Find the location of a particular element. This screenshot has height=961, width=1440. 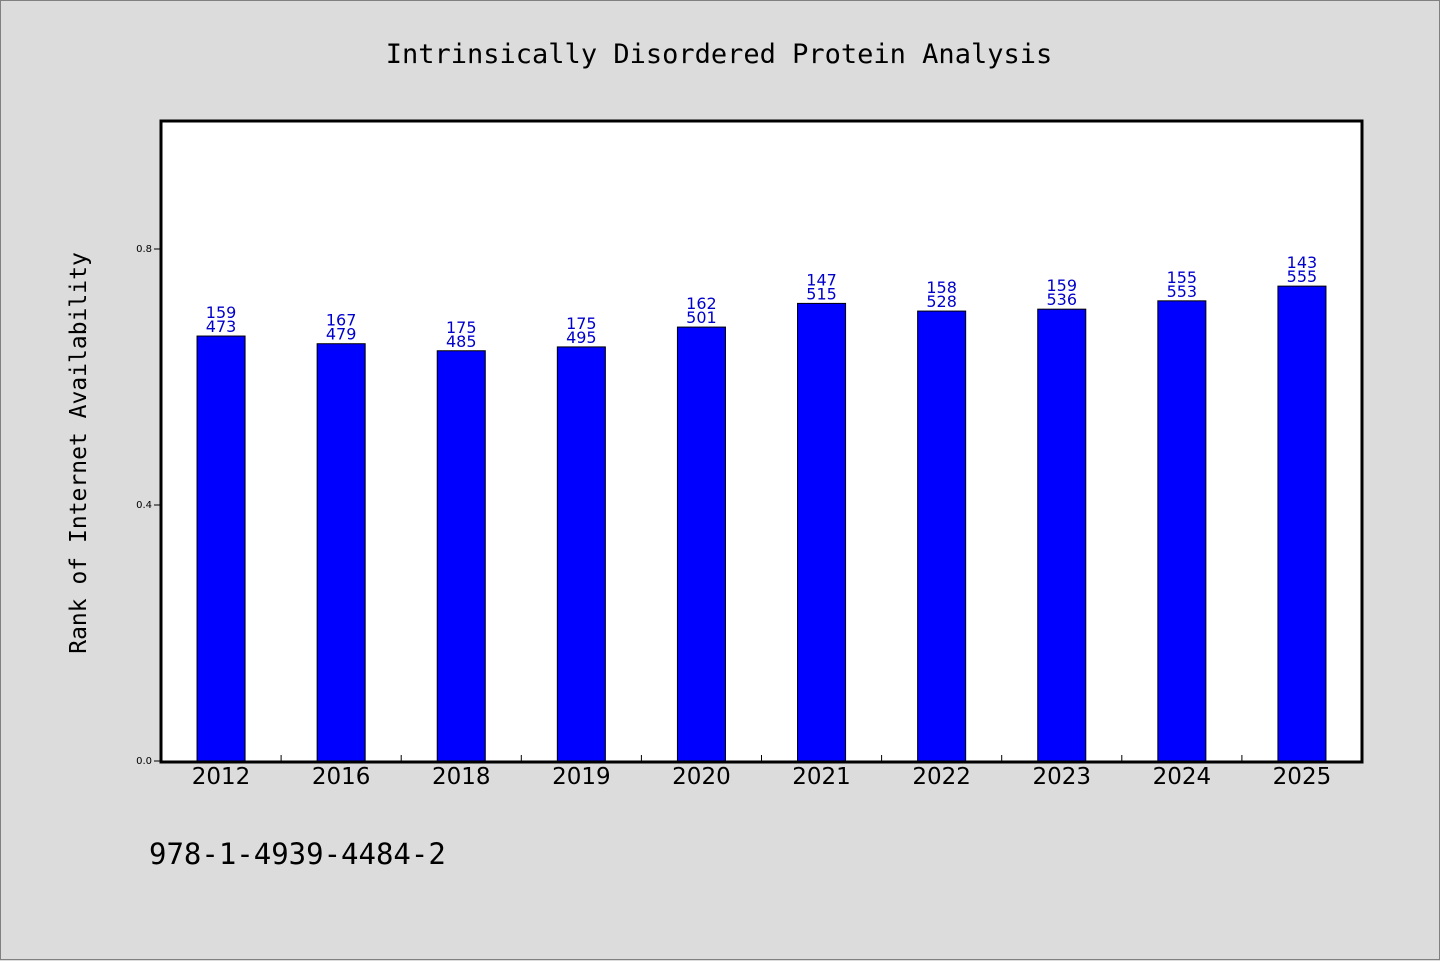

data-label-bottom: 553 is located at coordinates (1182, 291).